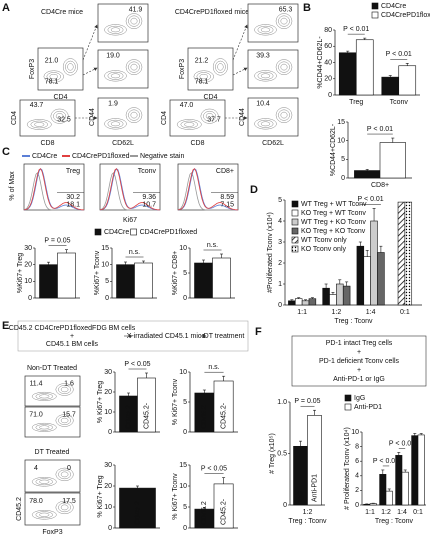 The image size is (430, 546). Describe the element at coordinates (137, 513) in the screenshot. I see `bar-label: CD45.2` at that location.